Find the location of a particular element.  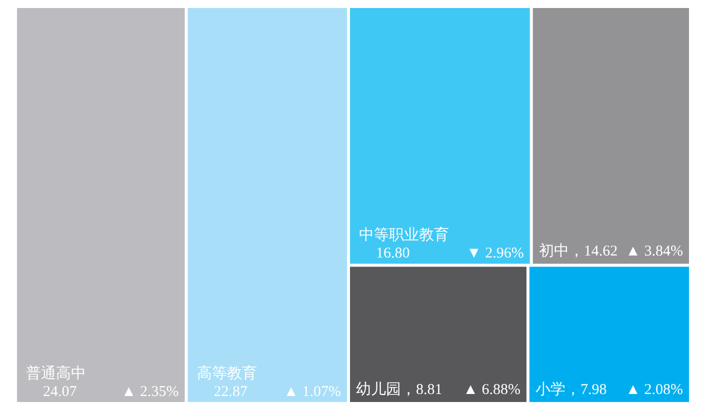

category-label: 幼儿园 is located at coordinates (378, 389).